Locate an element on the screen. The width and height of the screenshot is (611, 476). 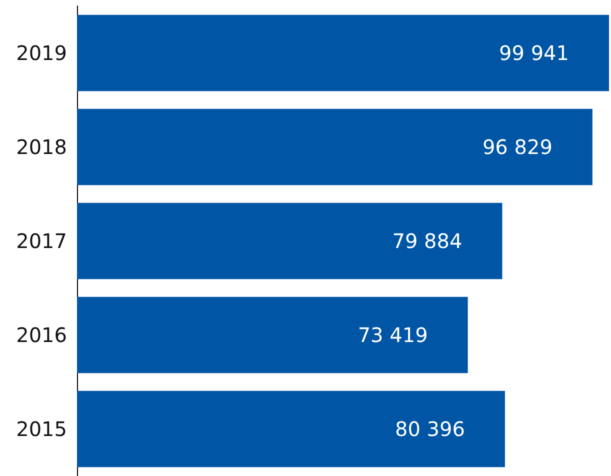
data-label: 96 829 is located at coordinates (517, 147).